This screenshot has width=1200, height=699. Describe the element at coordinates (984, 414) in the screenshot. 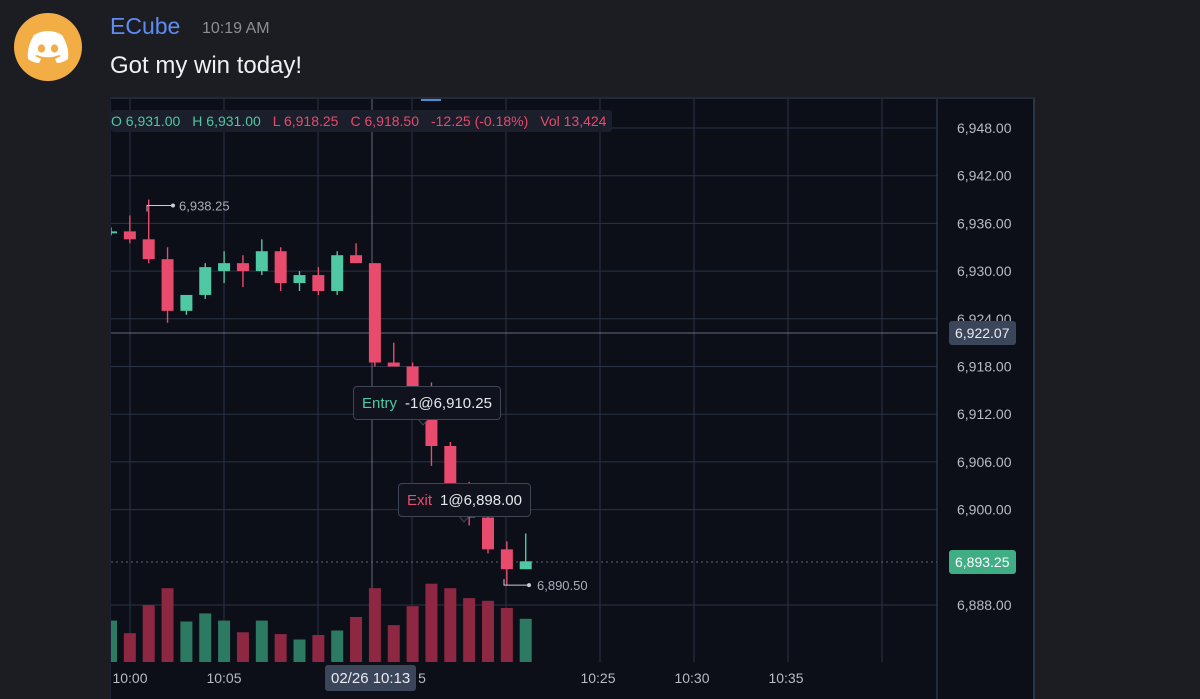

I see `y-tick-label: 6,912.00` at that location.